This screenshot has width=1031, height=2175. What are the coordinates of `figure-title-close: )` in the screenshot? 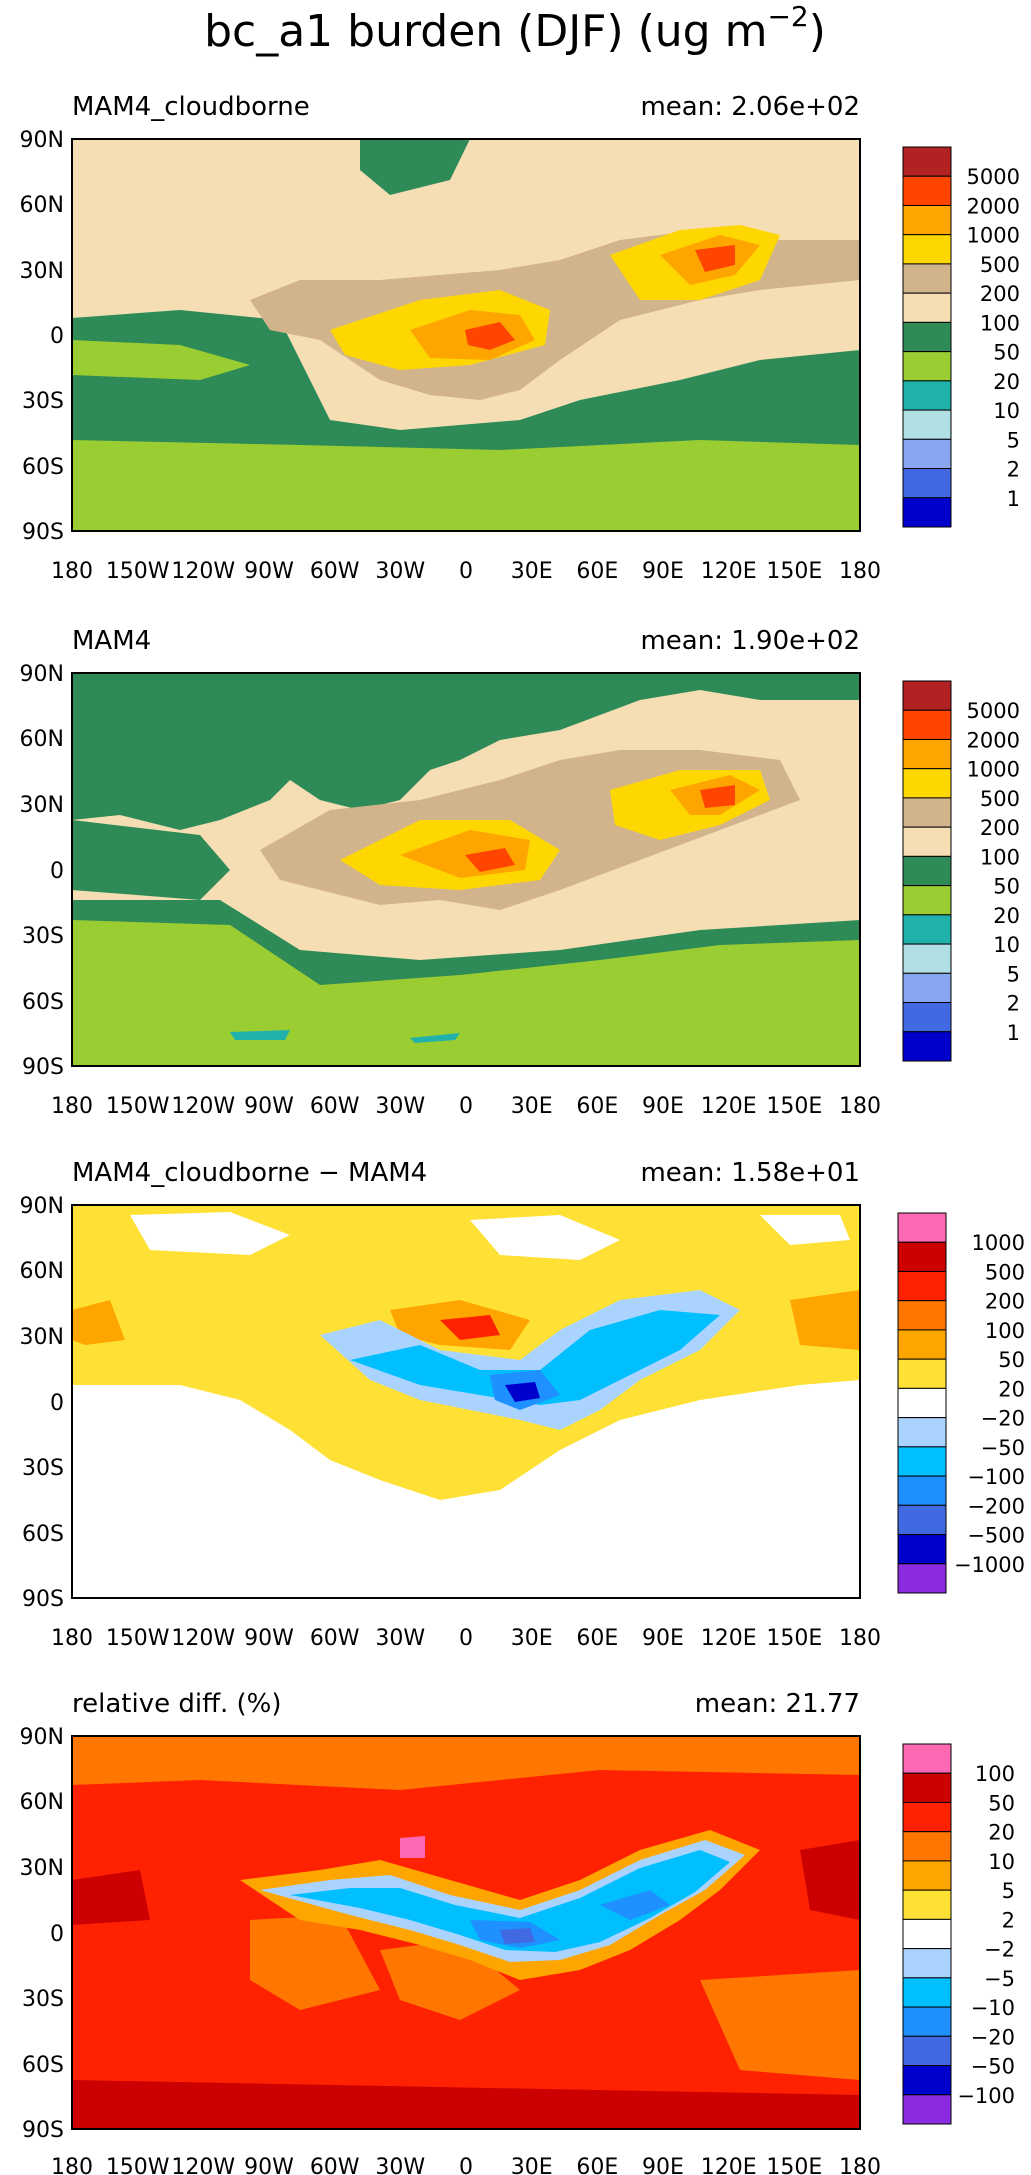 It's located at (817, 31).